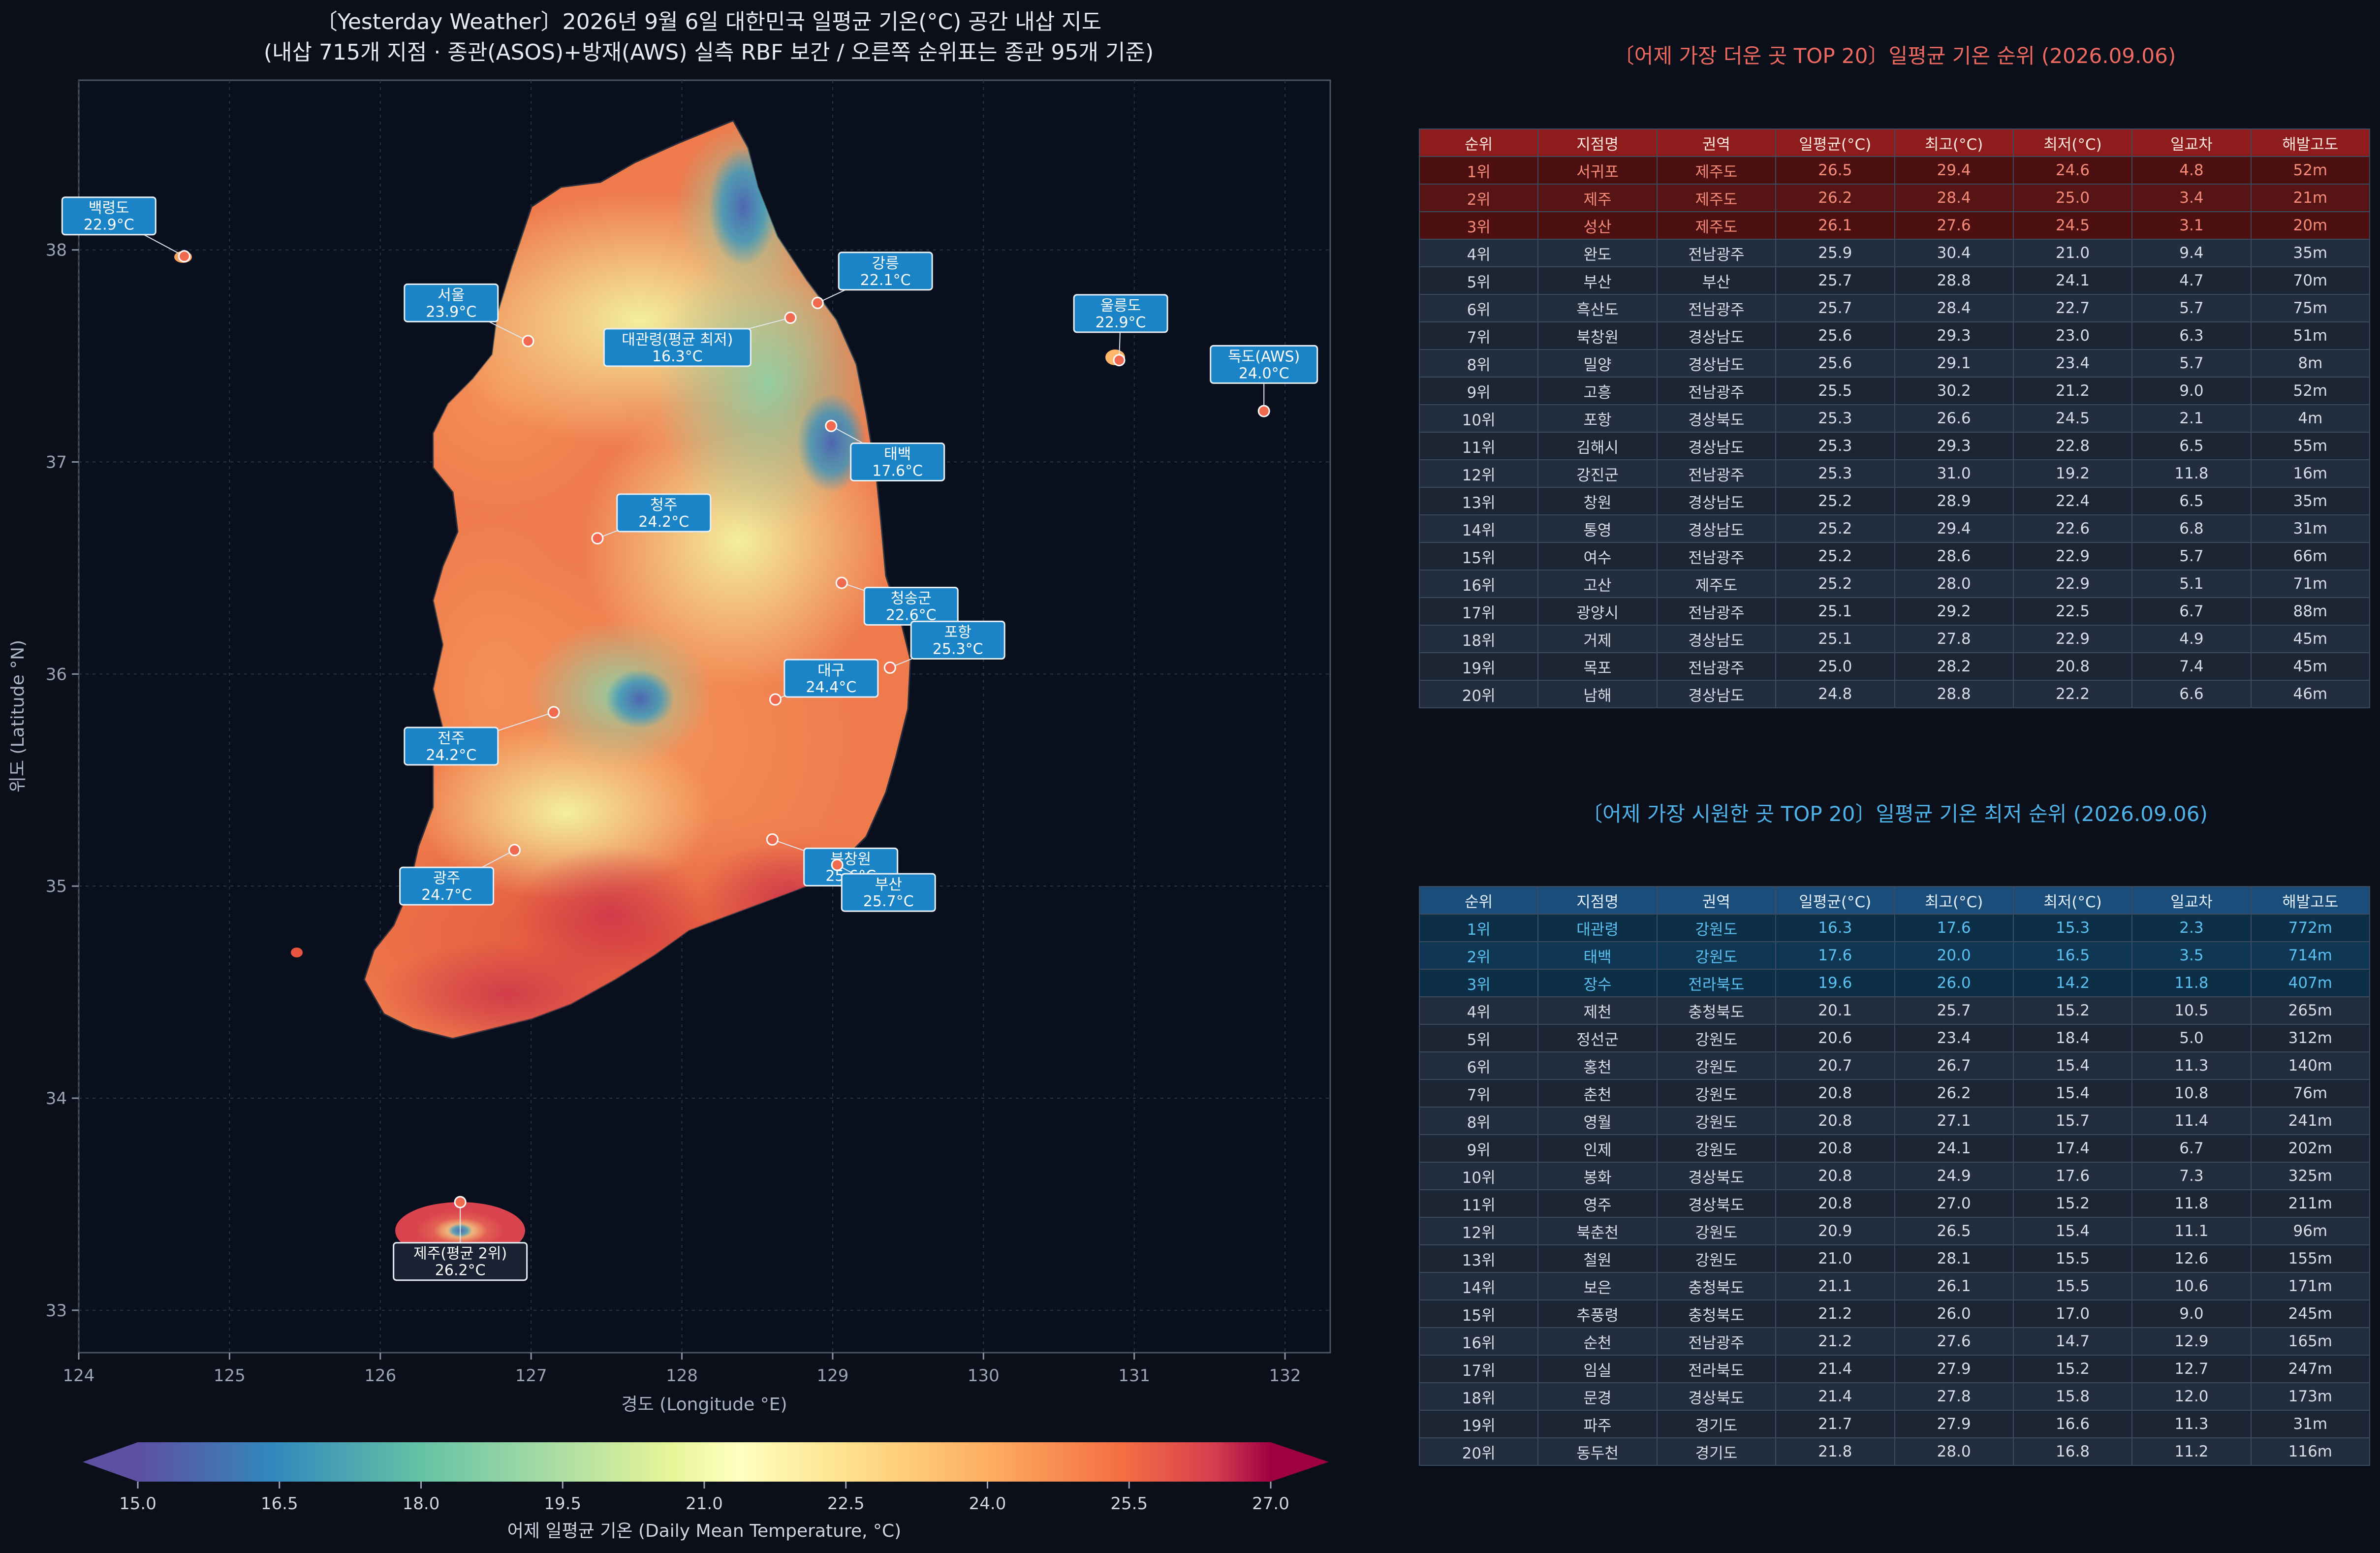 This screenshot has height=1553, width=2380. What do you see at coordinates (1835, 1369) in the screenshot?
I see `table-cell: 21.4` at bounding box center [1835, 1369].